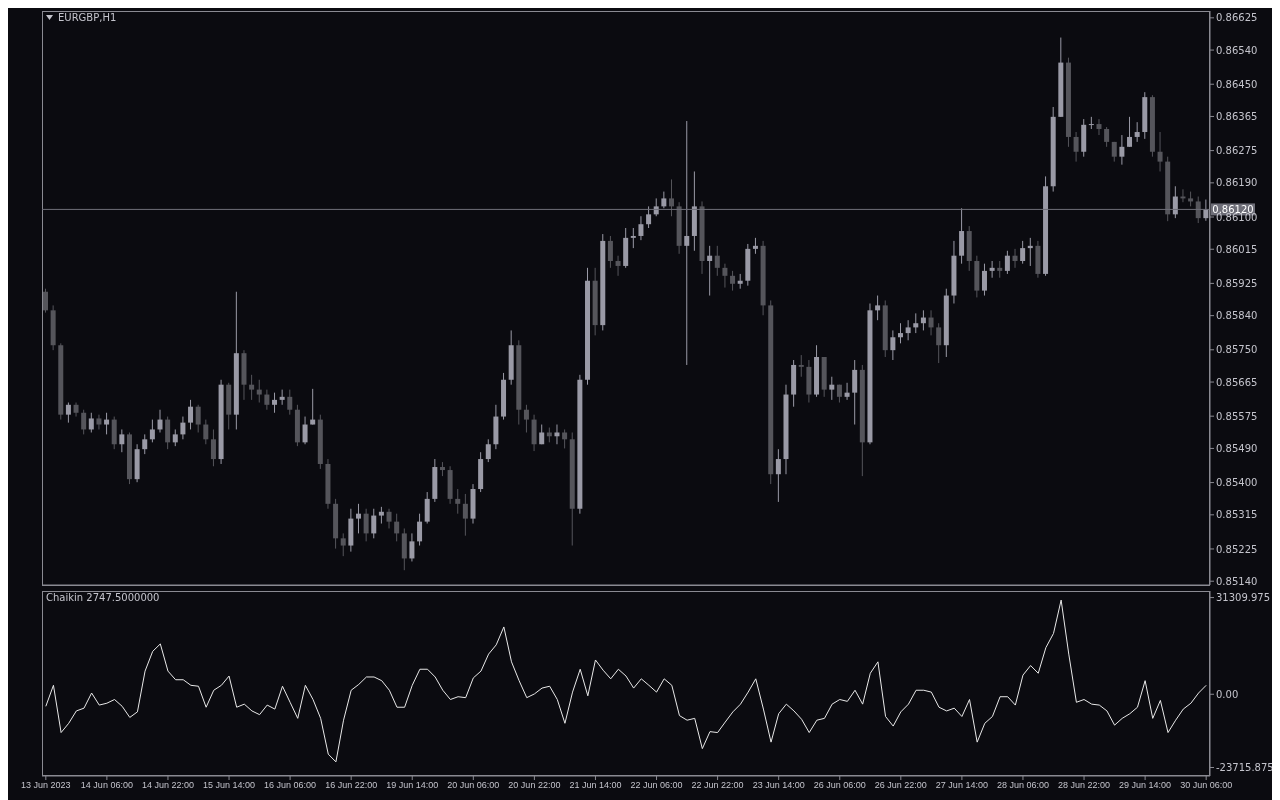 Image resolution: width=1280 pixels, height=800 pixels. What do you see at coordinates (106, 785) in the screenshot?
I see `x-tick-label: 14 Jun 06:00` at bounding box center [106, 785].